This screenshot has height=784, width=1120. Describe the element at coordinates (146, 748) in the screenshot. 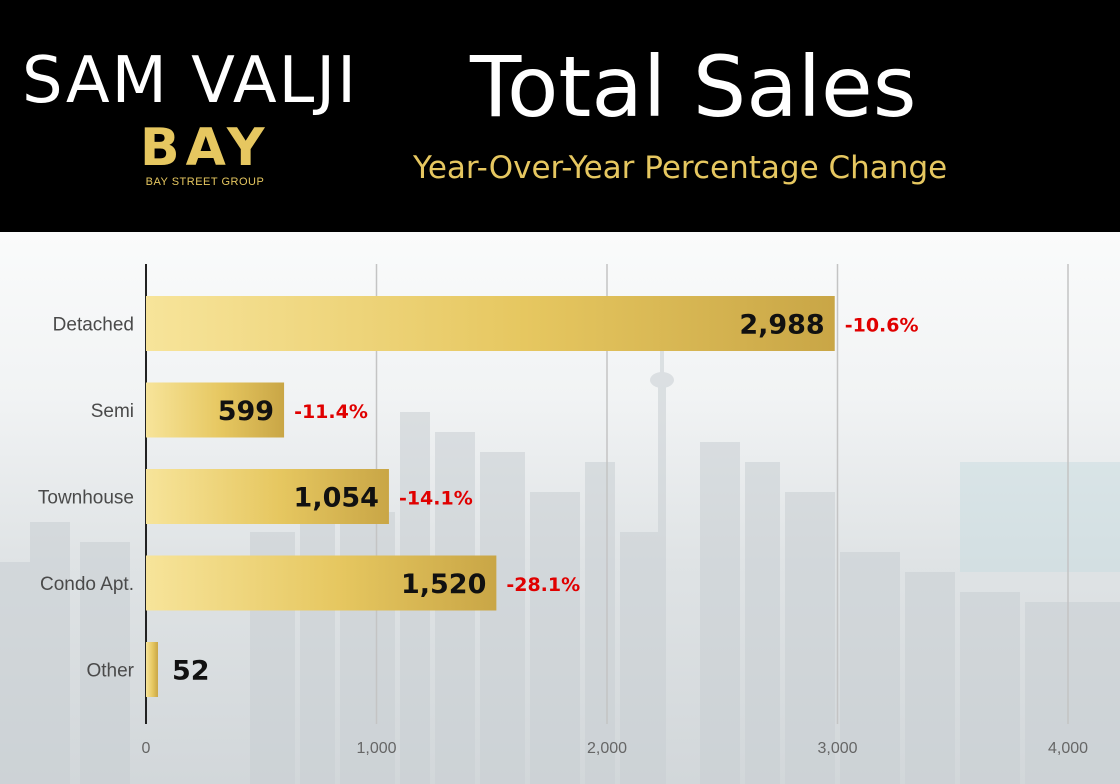

I see `x-tick-label: 0` at that location.